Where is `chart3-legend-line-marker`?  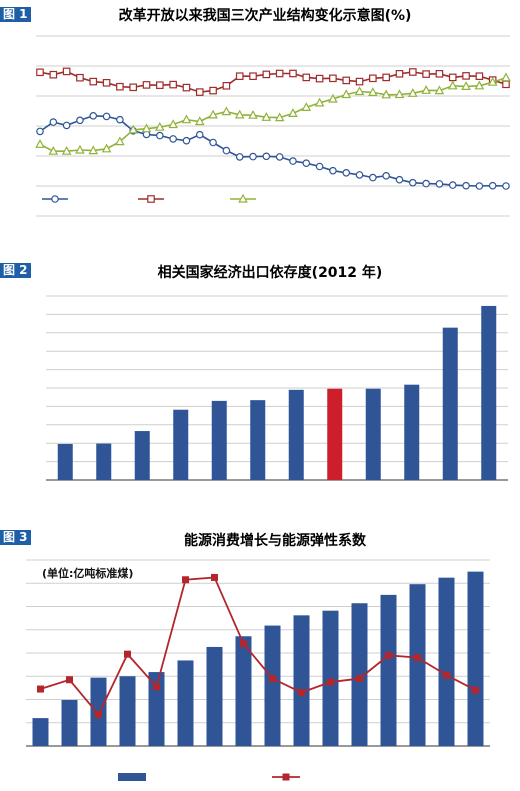
chart3-legend-line-marker is located at coordinates (286, 777).